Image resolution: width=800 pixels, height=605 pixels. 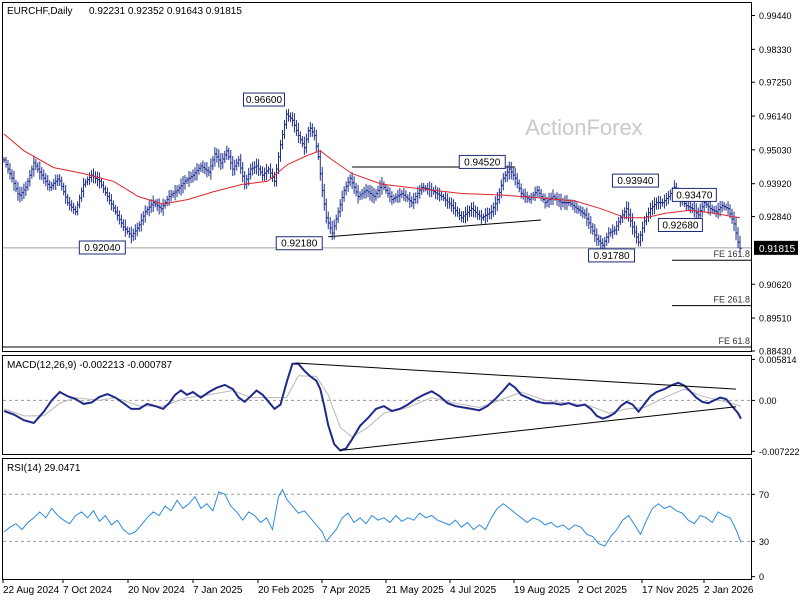 I want to click on macd-y-tick-label: 0.00, so click(x=768, y=401).